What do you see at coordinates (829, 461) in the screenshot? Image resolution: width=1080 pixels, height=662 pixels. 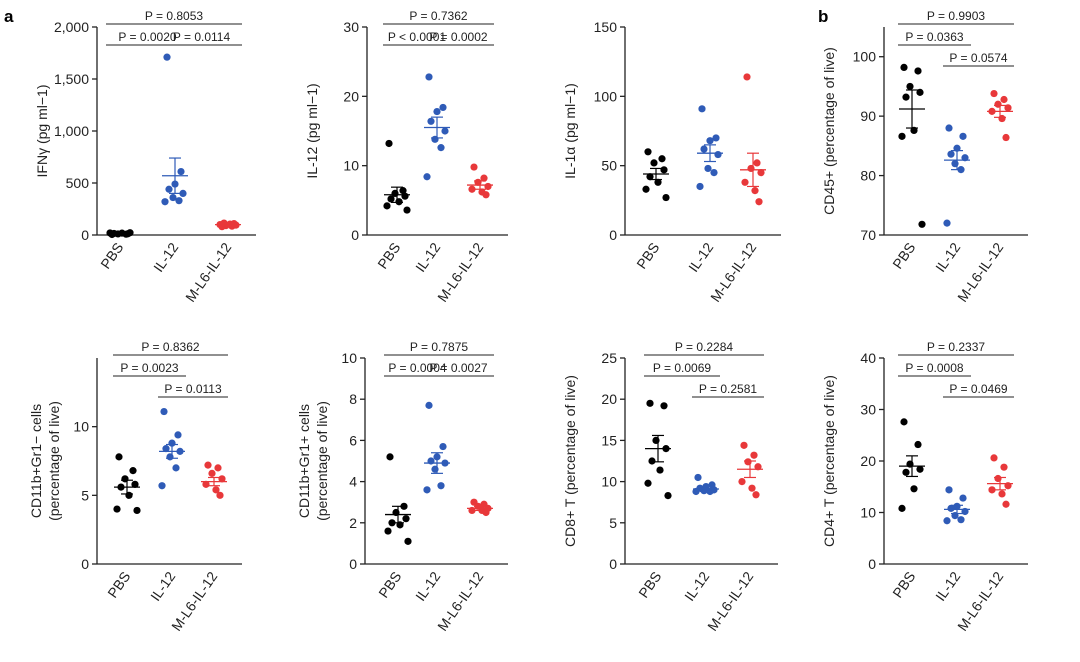 I see `y-axis-label: CD4+ T (percentage of live)` at bounding box center [829, 461].